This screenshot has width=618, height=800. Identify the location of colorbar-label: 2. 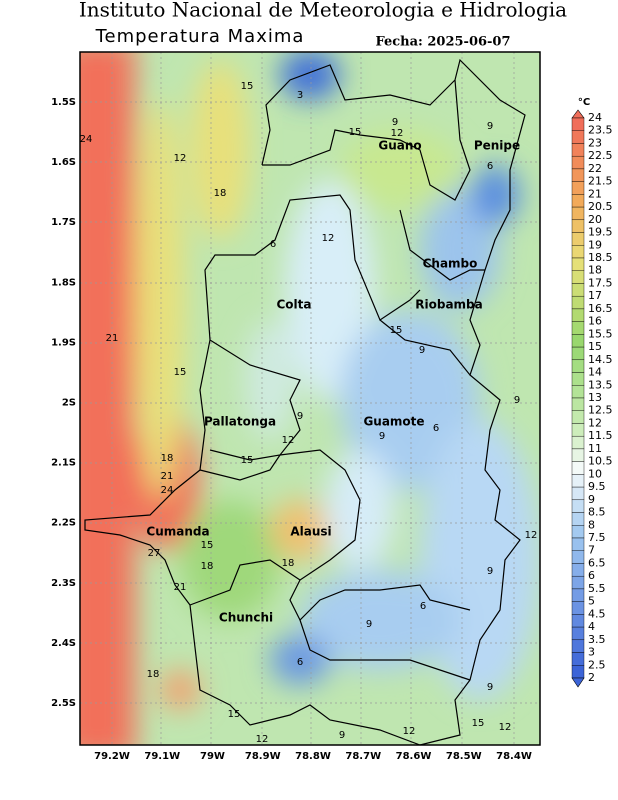
(591, 677).